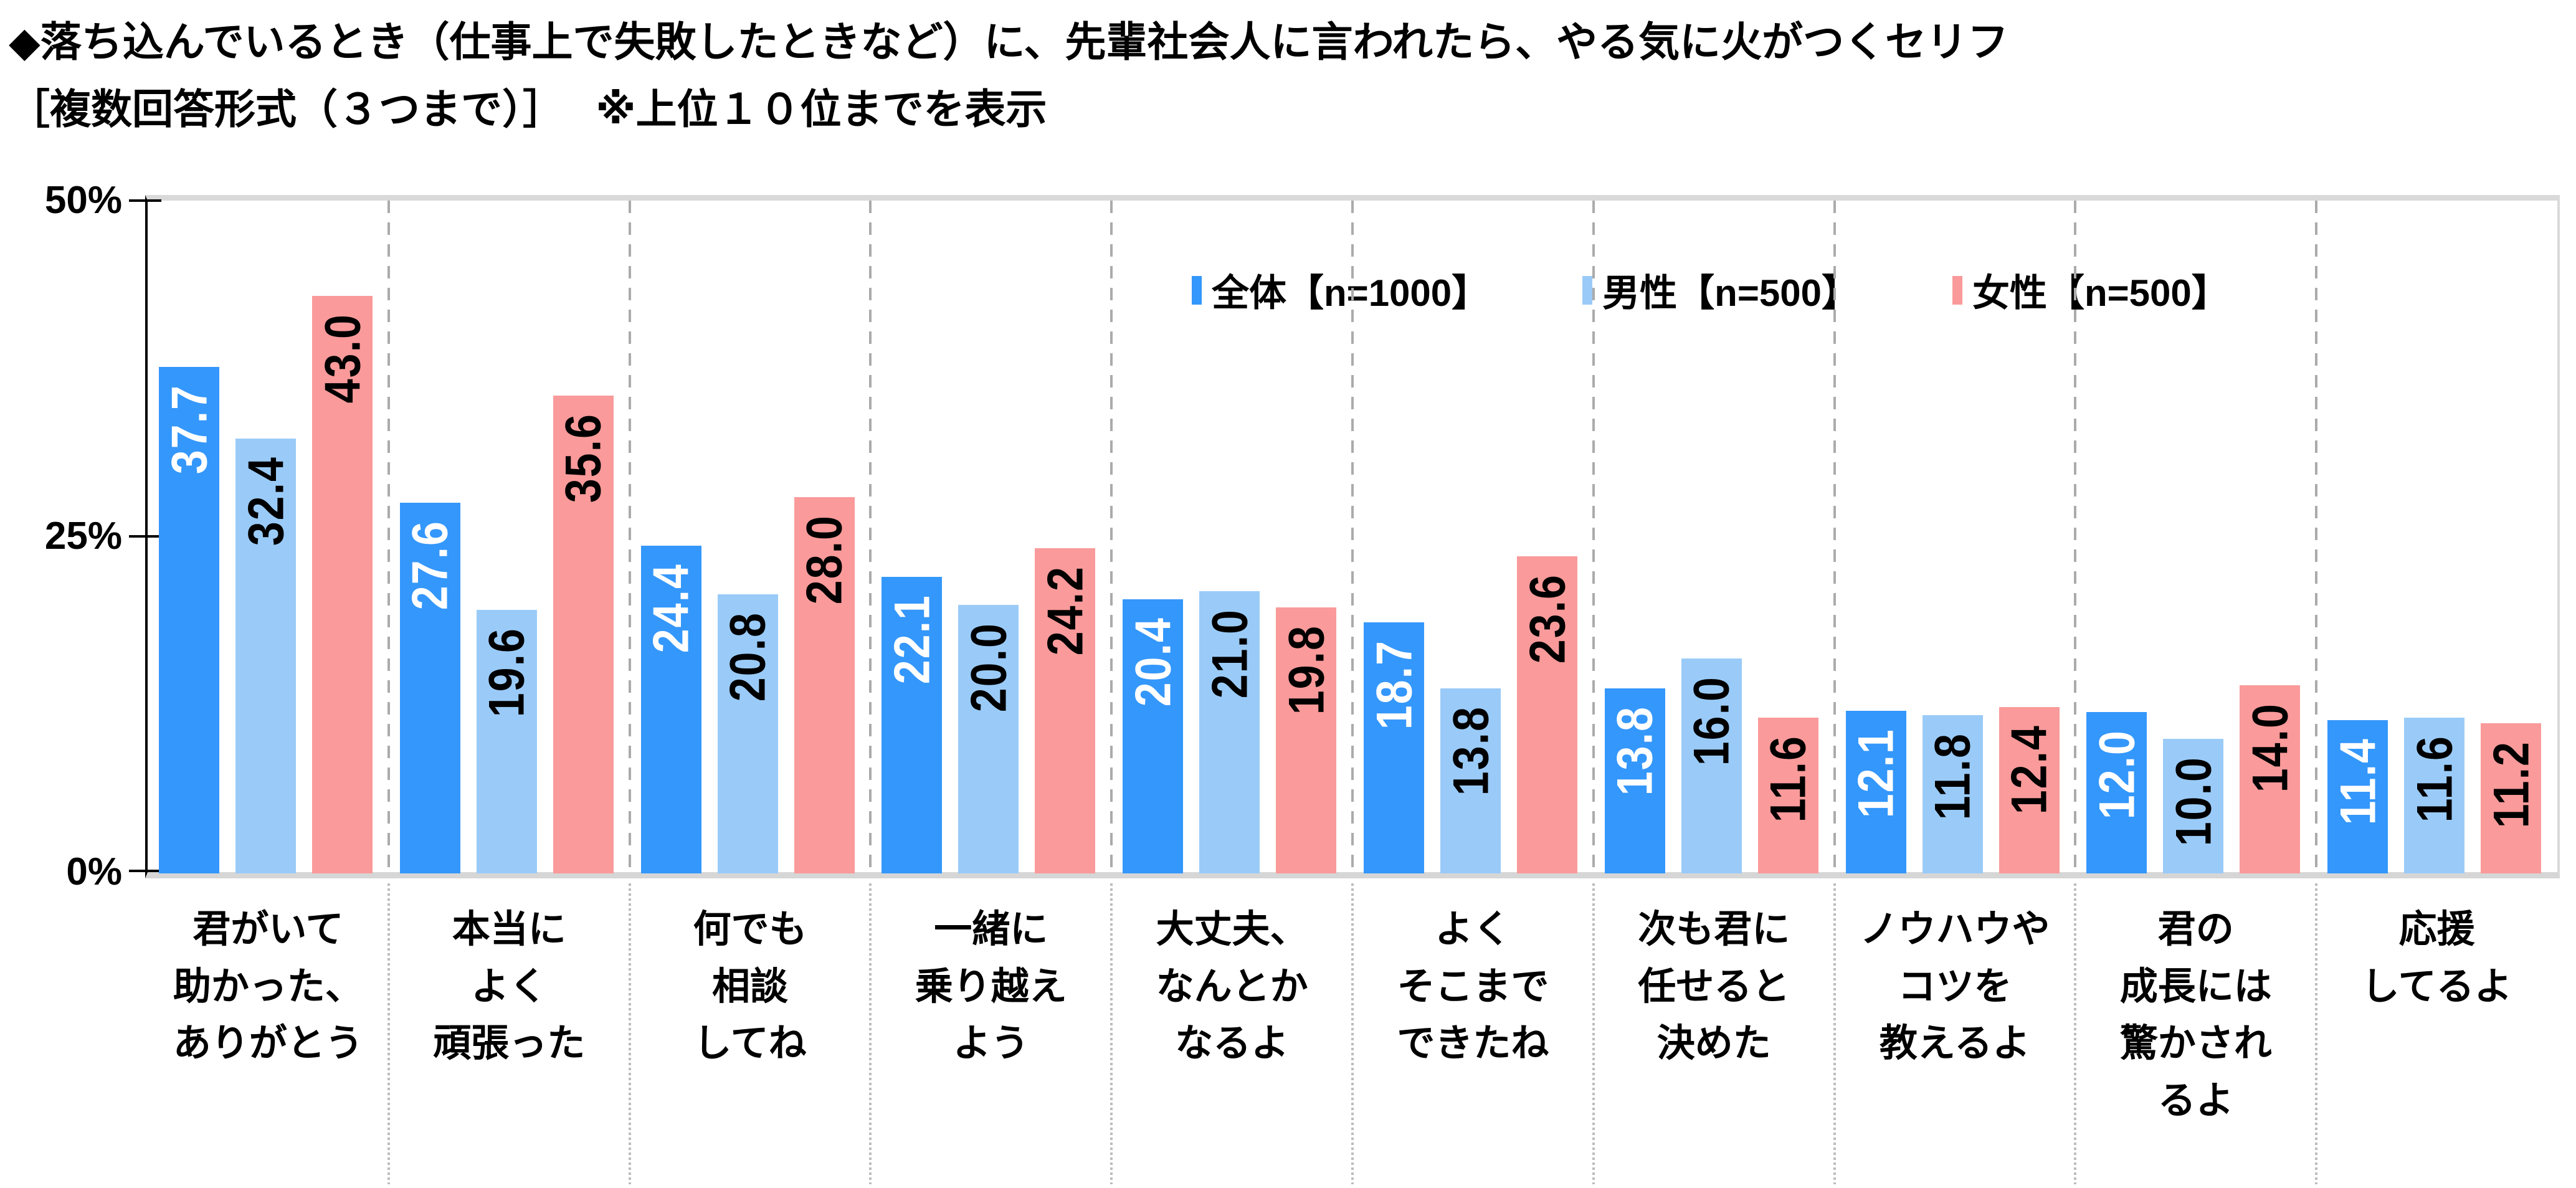 The image size is (2576, 1188). Describe the element at coordinates (1232, 986) in the screenshot. I see `category-label-5: 大丈夫、 なんとか なるよ` at that location.